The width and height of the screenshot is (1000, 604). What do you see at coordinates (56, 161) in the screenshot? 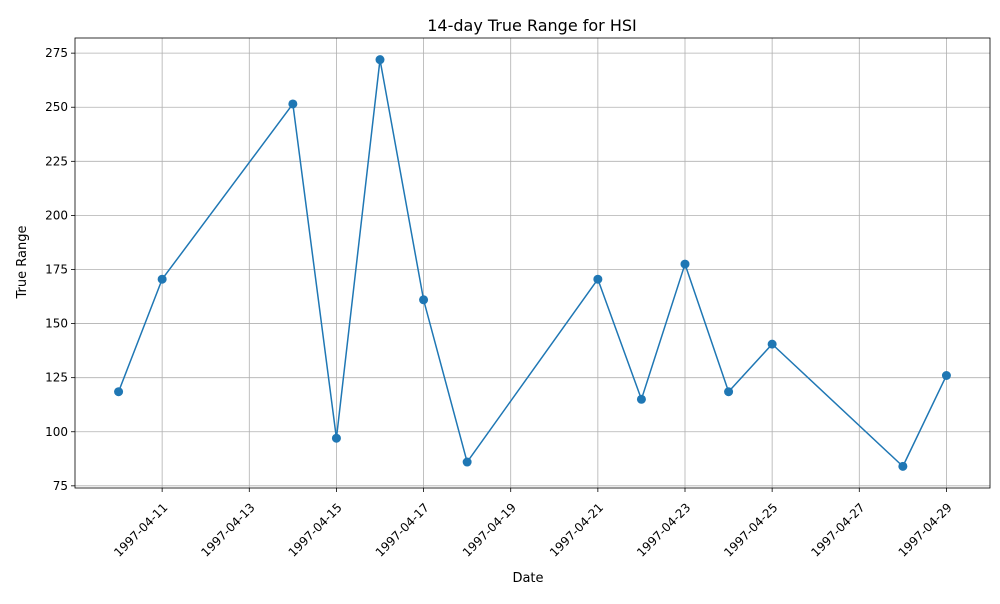
I see `y-tick-label: 225` at bounding box center [56, 161].